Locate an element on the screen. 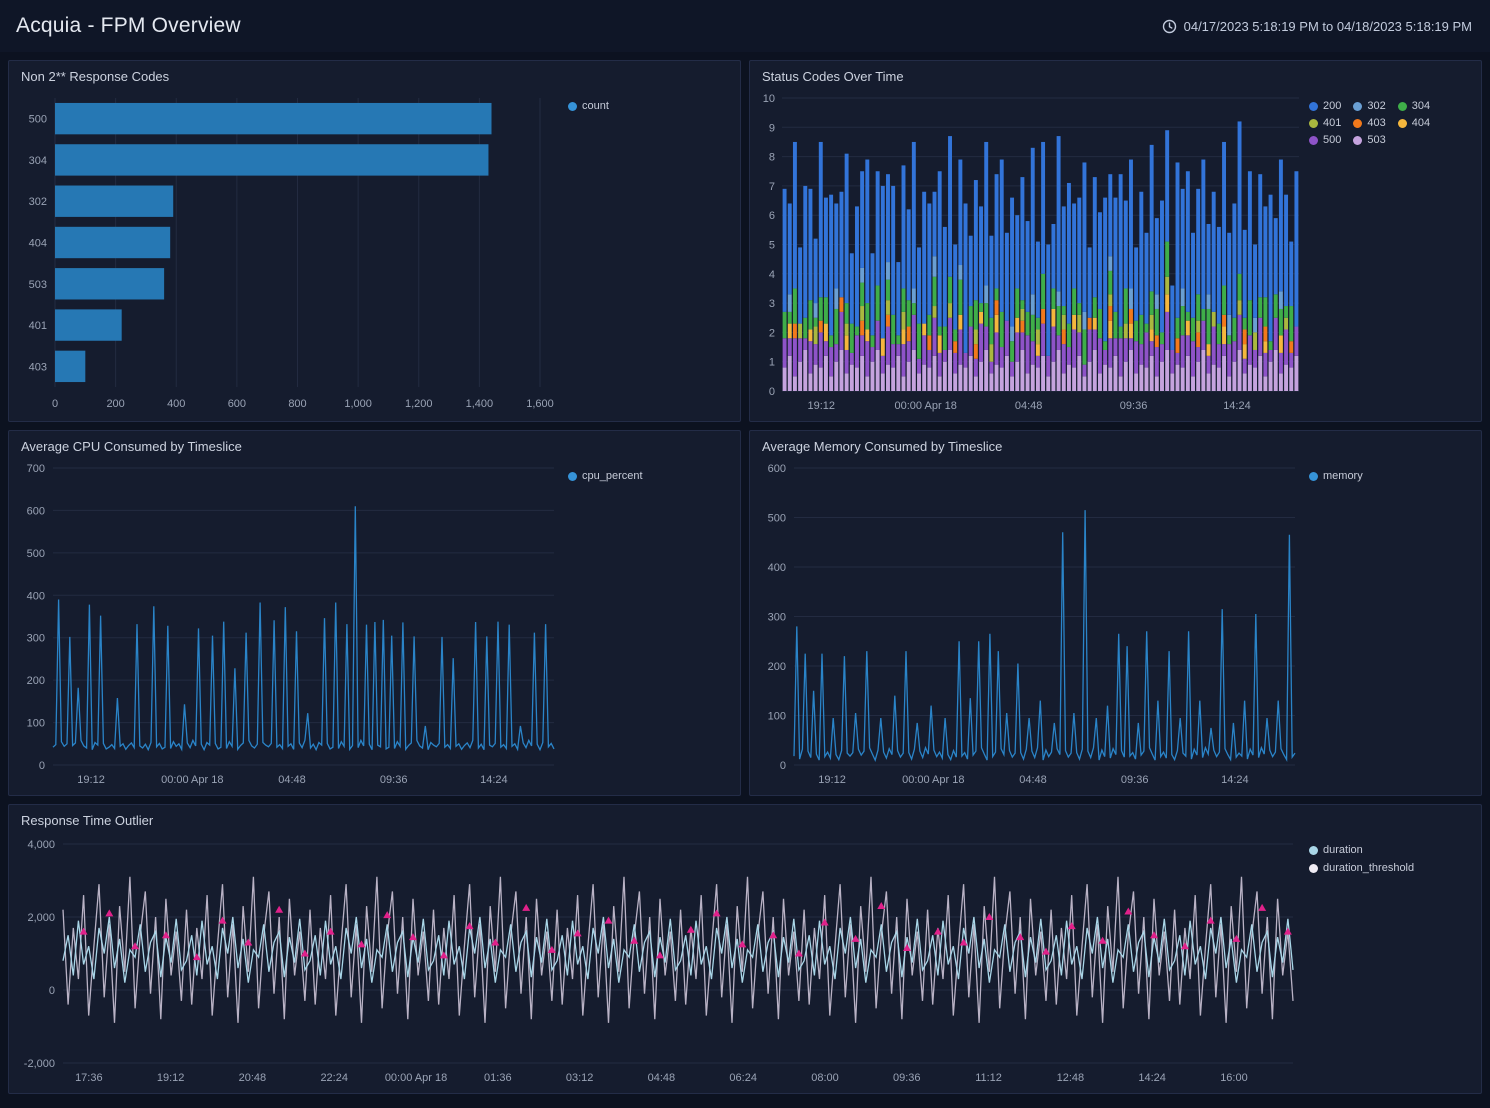  legend-item-304: 304 is located at coordinates (1414, 106).